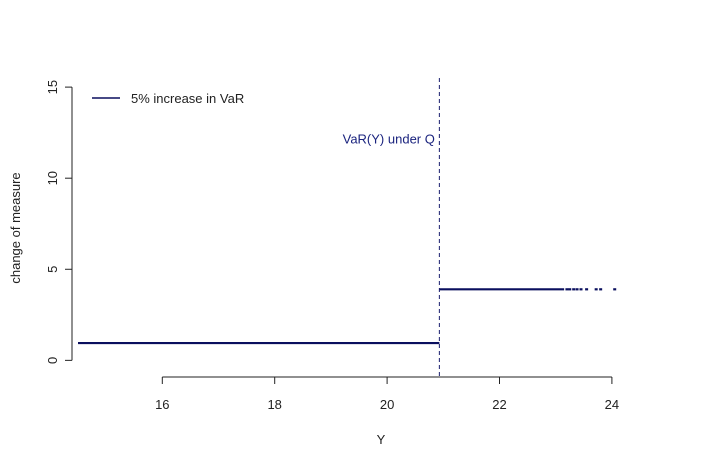 This screenshot has height=467, width=719. Describe the element at coordinates (347, 316) in the screenshot. I see `series-group` at that location.